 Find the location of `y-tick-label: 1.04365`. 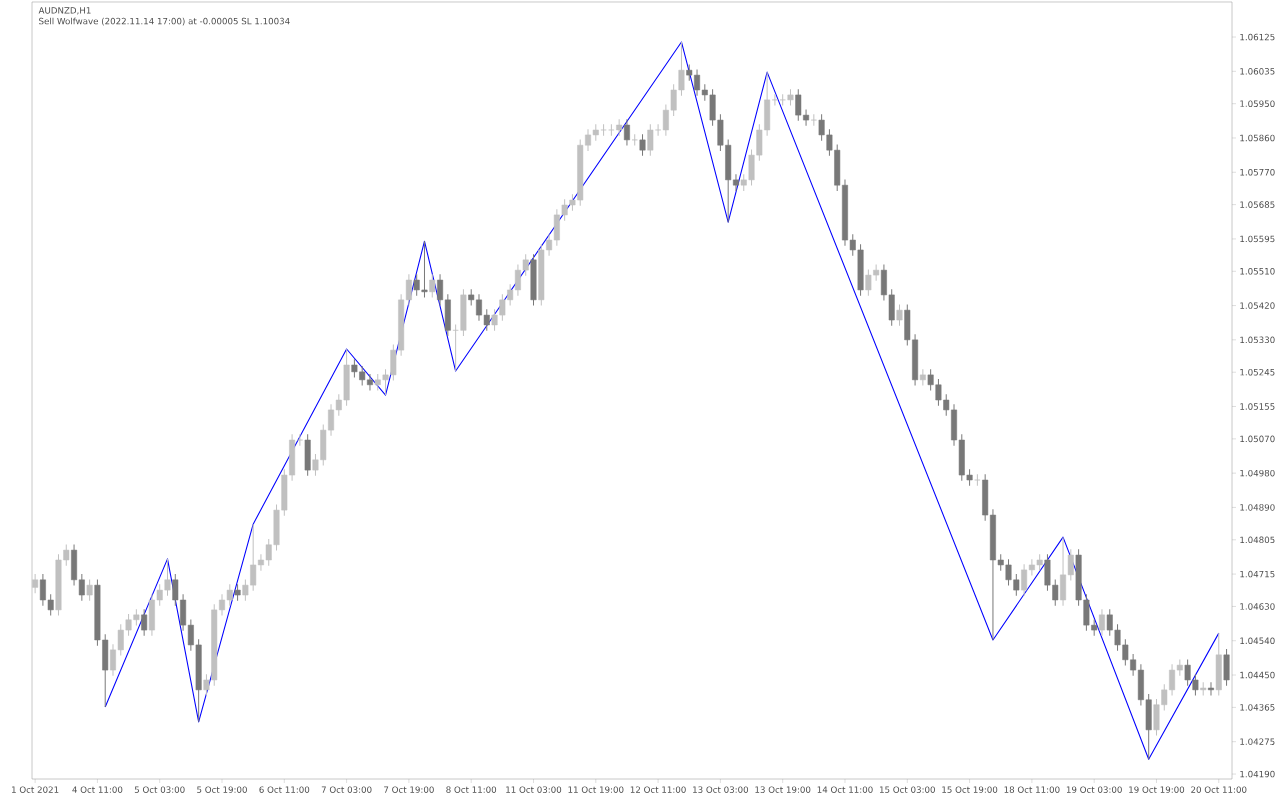

y-tick-label: 1.04365 is located at coordinates (1257, 707).